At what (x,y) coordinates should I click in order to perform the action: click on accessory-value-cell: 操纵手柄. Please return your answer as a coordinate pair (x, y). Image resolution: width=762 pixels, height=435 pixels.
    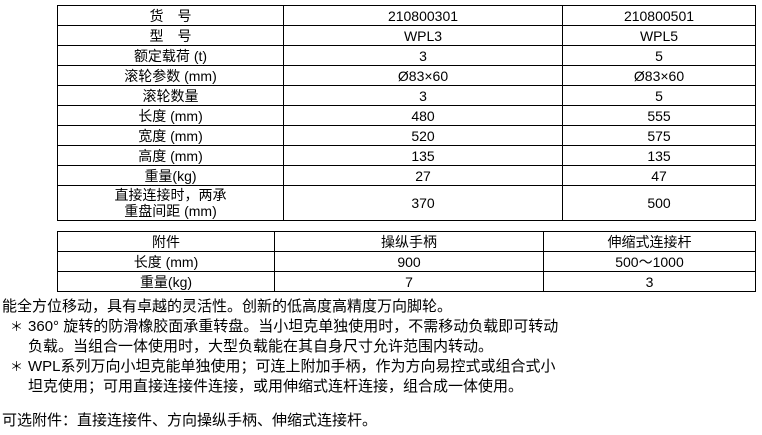
    Looking at the image, I should click on (409, 241).